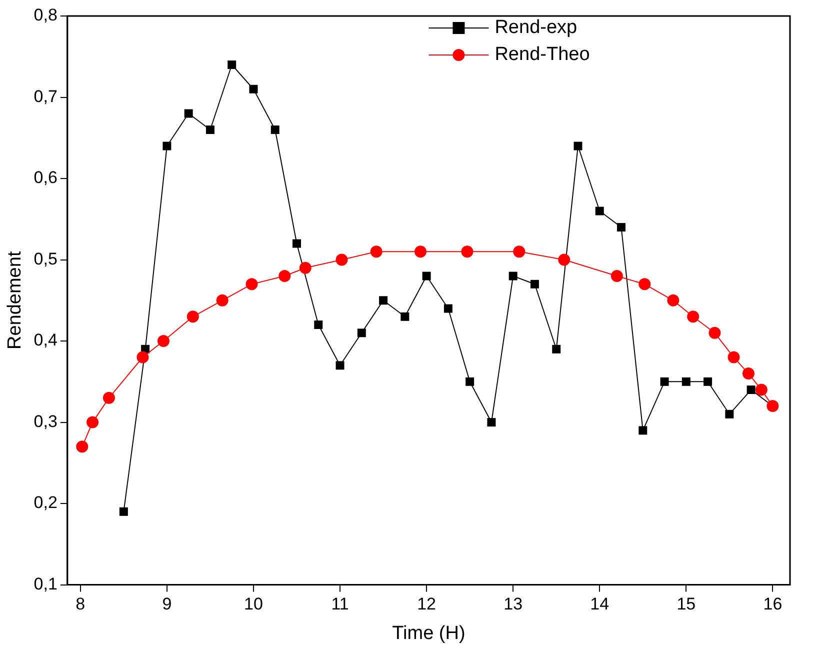 The image size is (820, 649). Describe the element at coordinates (513, 604) in the screenshot. I see `x-tick-label: 13` at that location.